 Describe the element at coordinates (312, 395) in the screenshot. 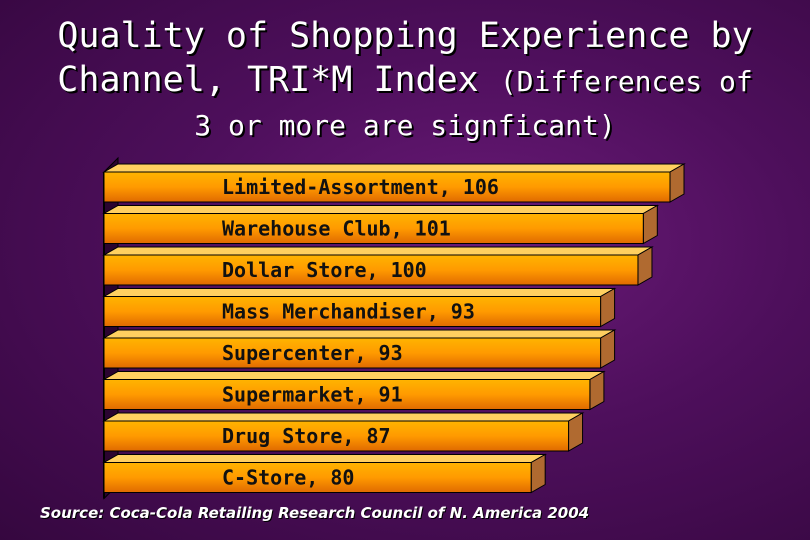

I see `bar-label: Supermarket, 91` at that location.